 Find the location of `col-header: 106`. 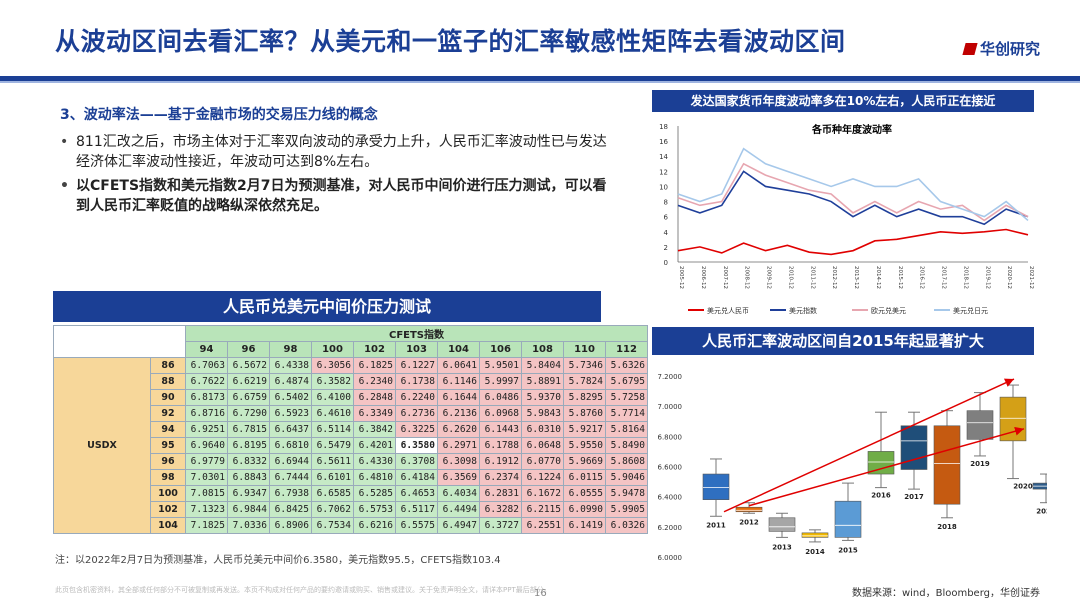

col-header: 106 is located at coordinates (500, 349).